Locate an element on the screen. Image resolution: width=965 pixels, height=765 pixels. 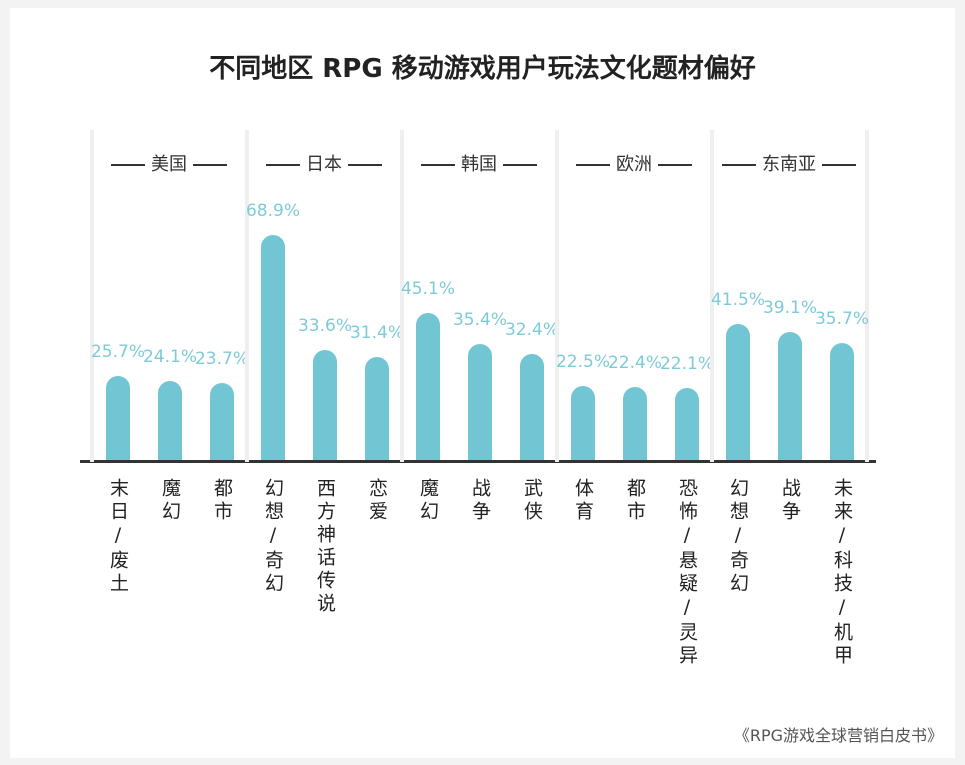
chart-title: 不同地区 RPG 移动游戏用户玩法文化题材偏好 is located at coordinates (482, 69).